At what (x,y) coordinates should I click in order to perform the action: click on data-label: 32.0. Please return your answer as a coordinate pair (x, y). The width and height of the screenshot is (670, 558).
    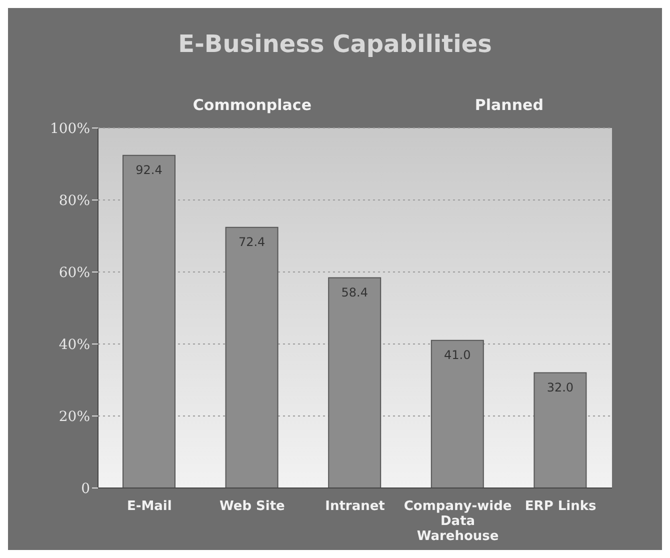
    Looking at the image, I should click on (560, 387).